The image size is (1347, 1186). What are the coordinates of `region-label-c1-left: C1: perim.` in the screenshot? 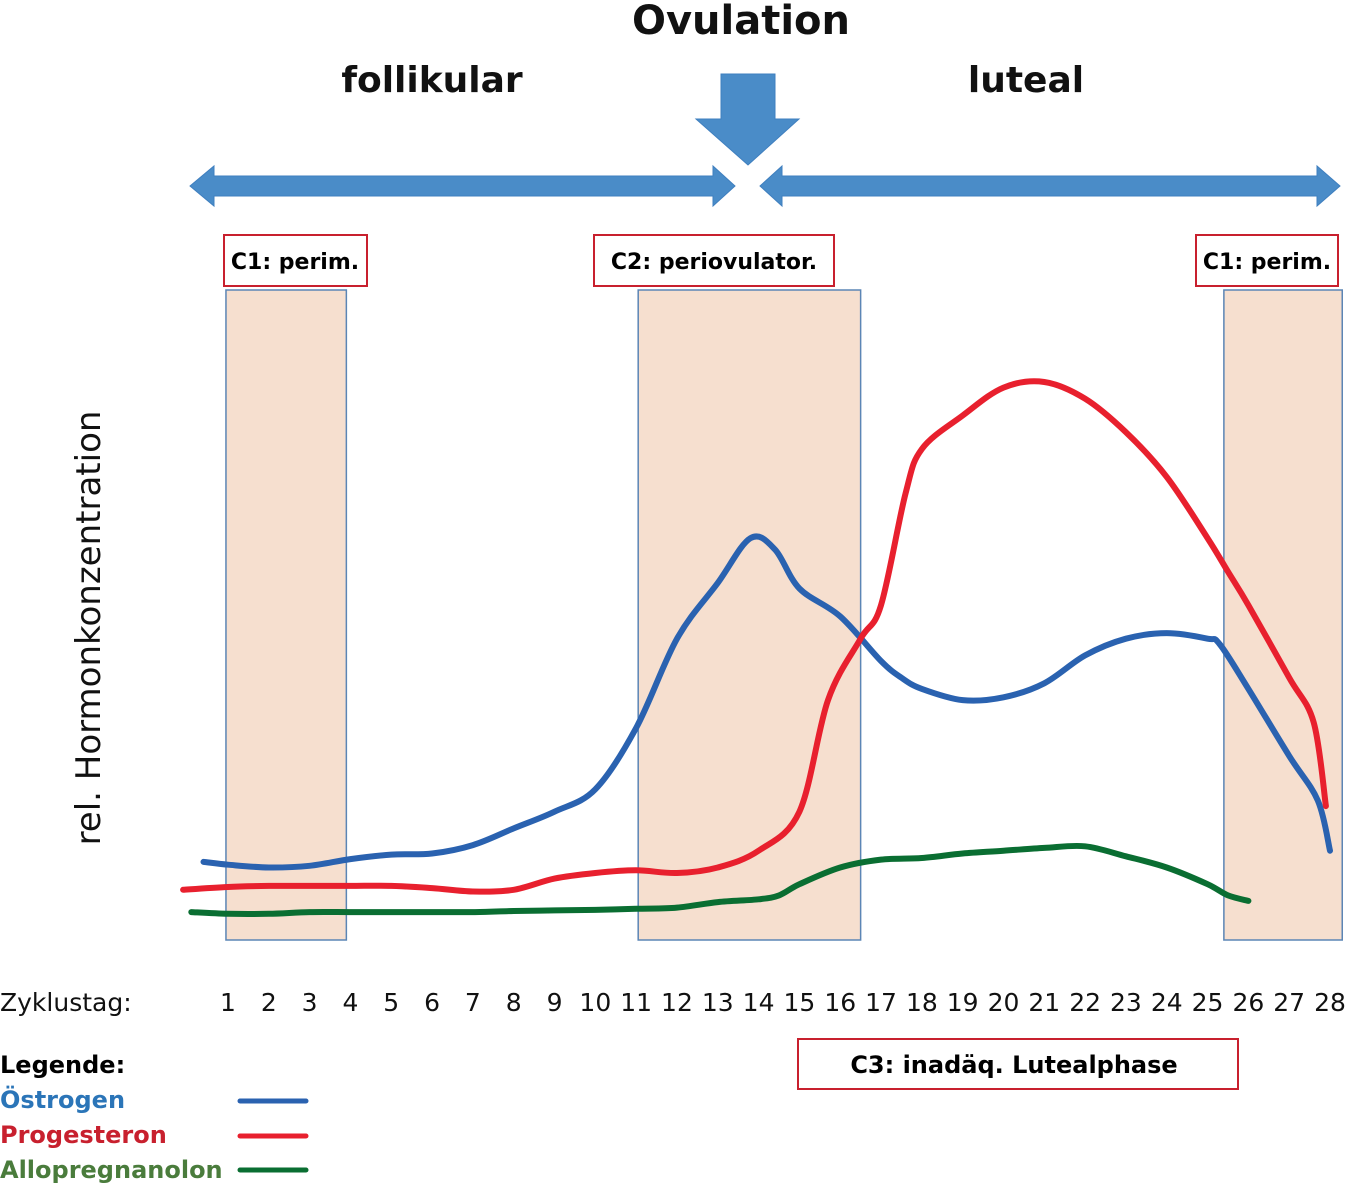 It's located at (295, 260).